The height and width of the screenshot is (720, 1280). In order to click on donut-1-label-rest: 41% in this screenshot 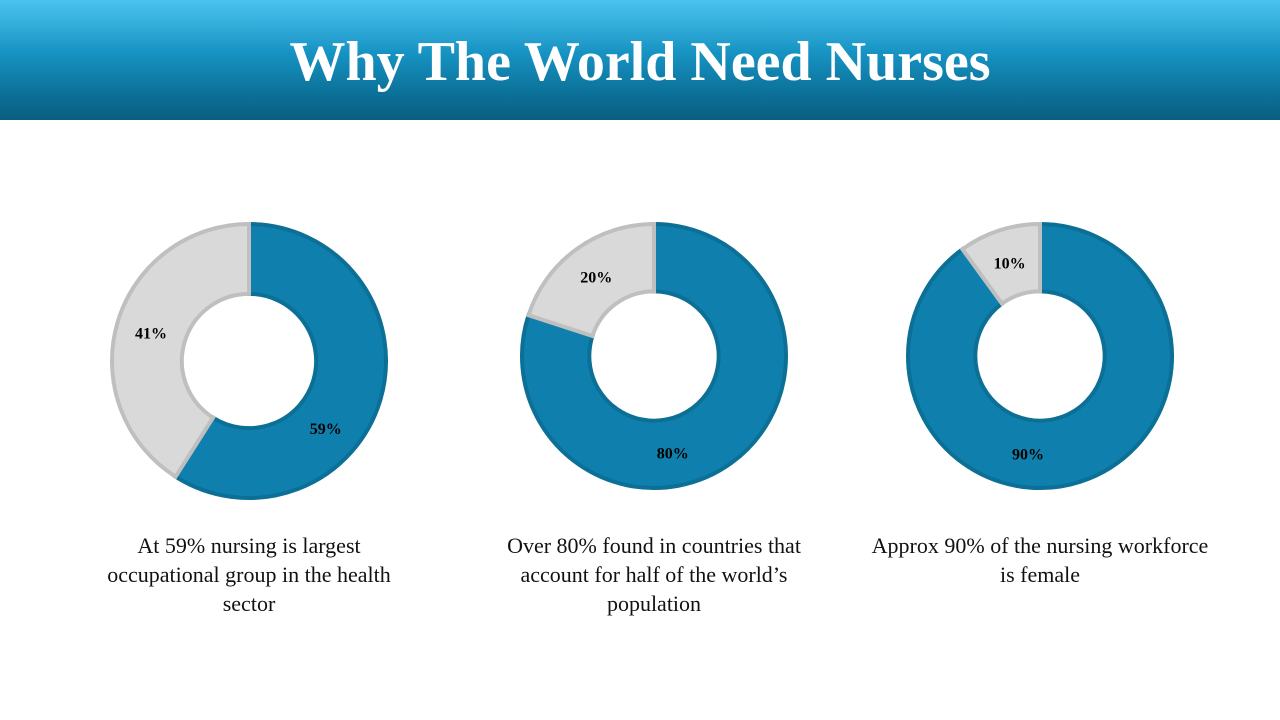, I will do `click(151, 334)`.